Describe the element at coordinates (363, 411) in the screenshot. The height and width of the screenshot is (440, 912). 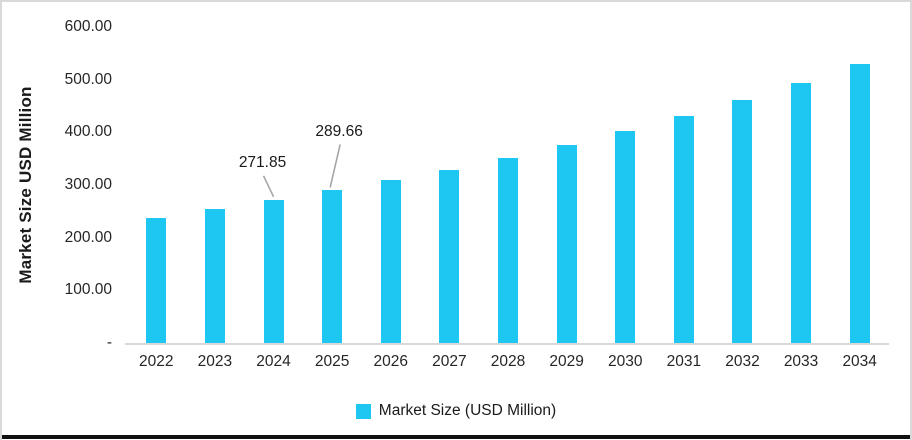
I see `legend-swatch-icon` at that location.